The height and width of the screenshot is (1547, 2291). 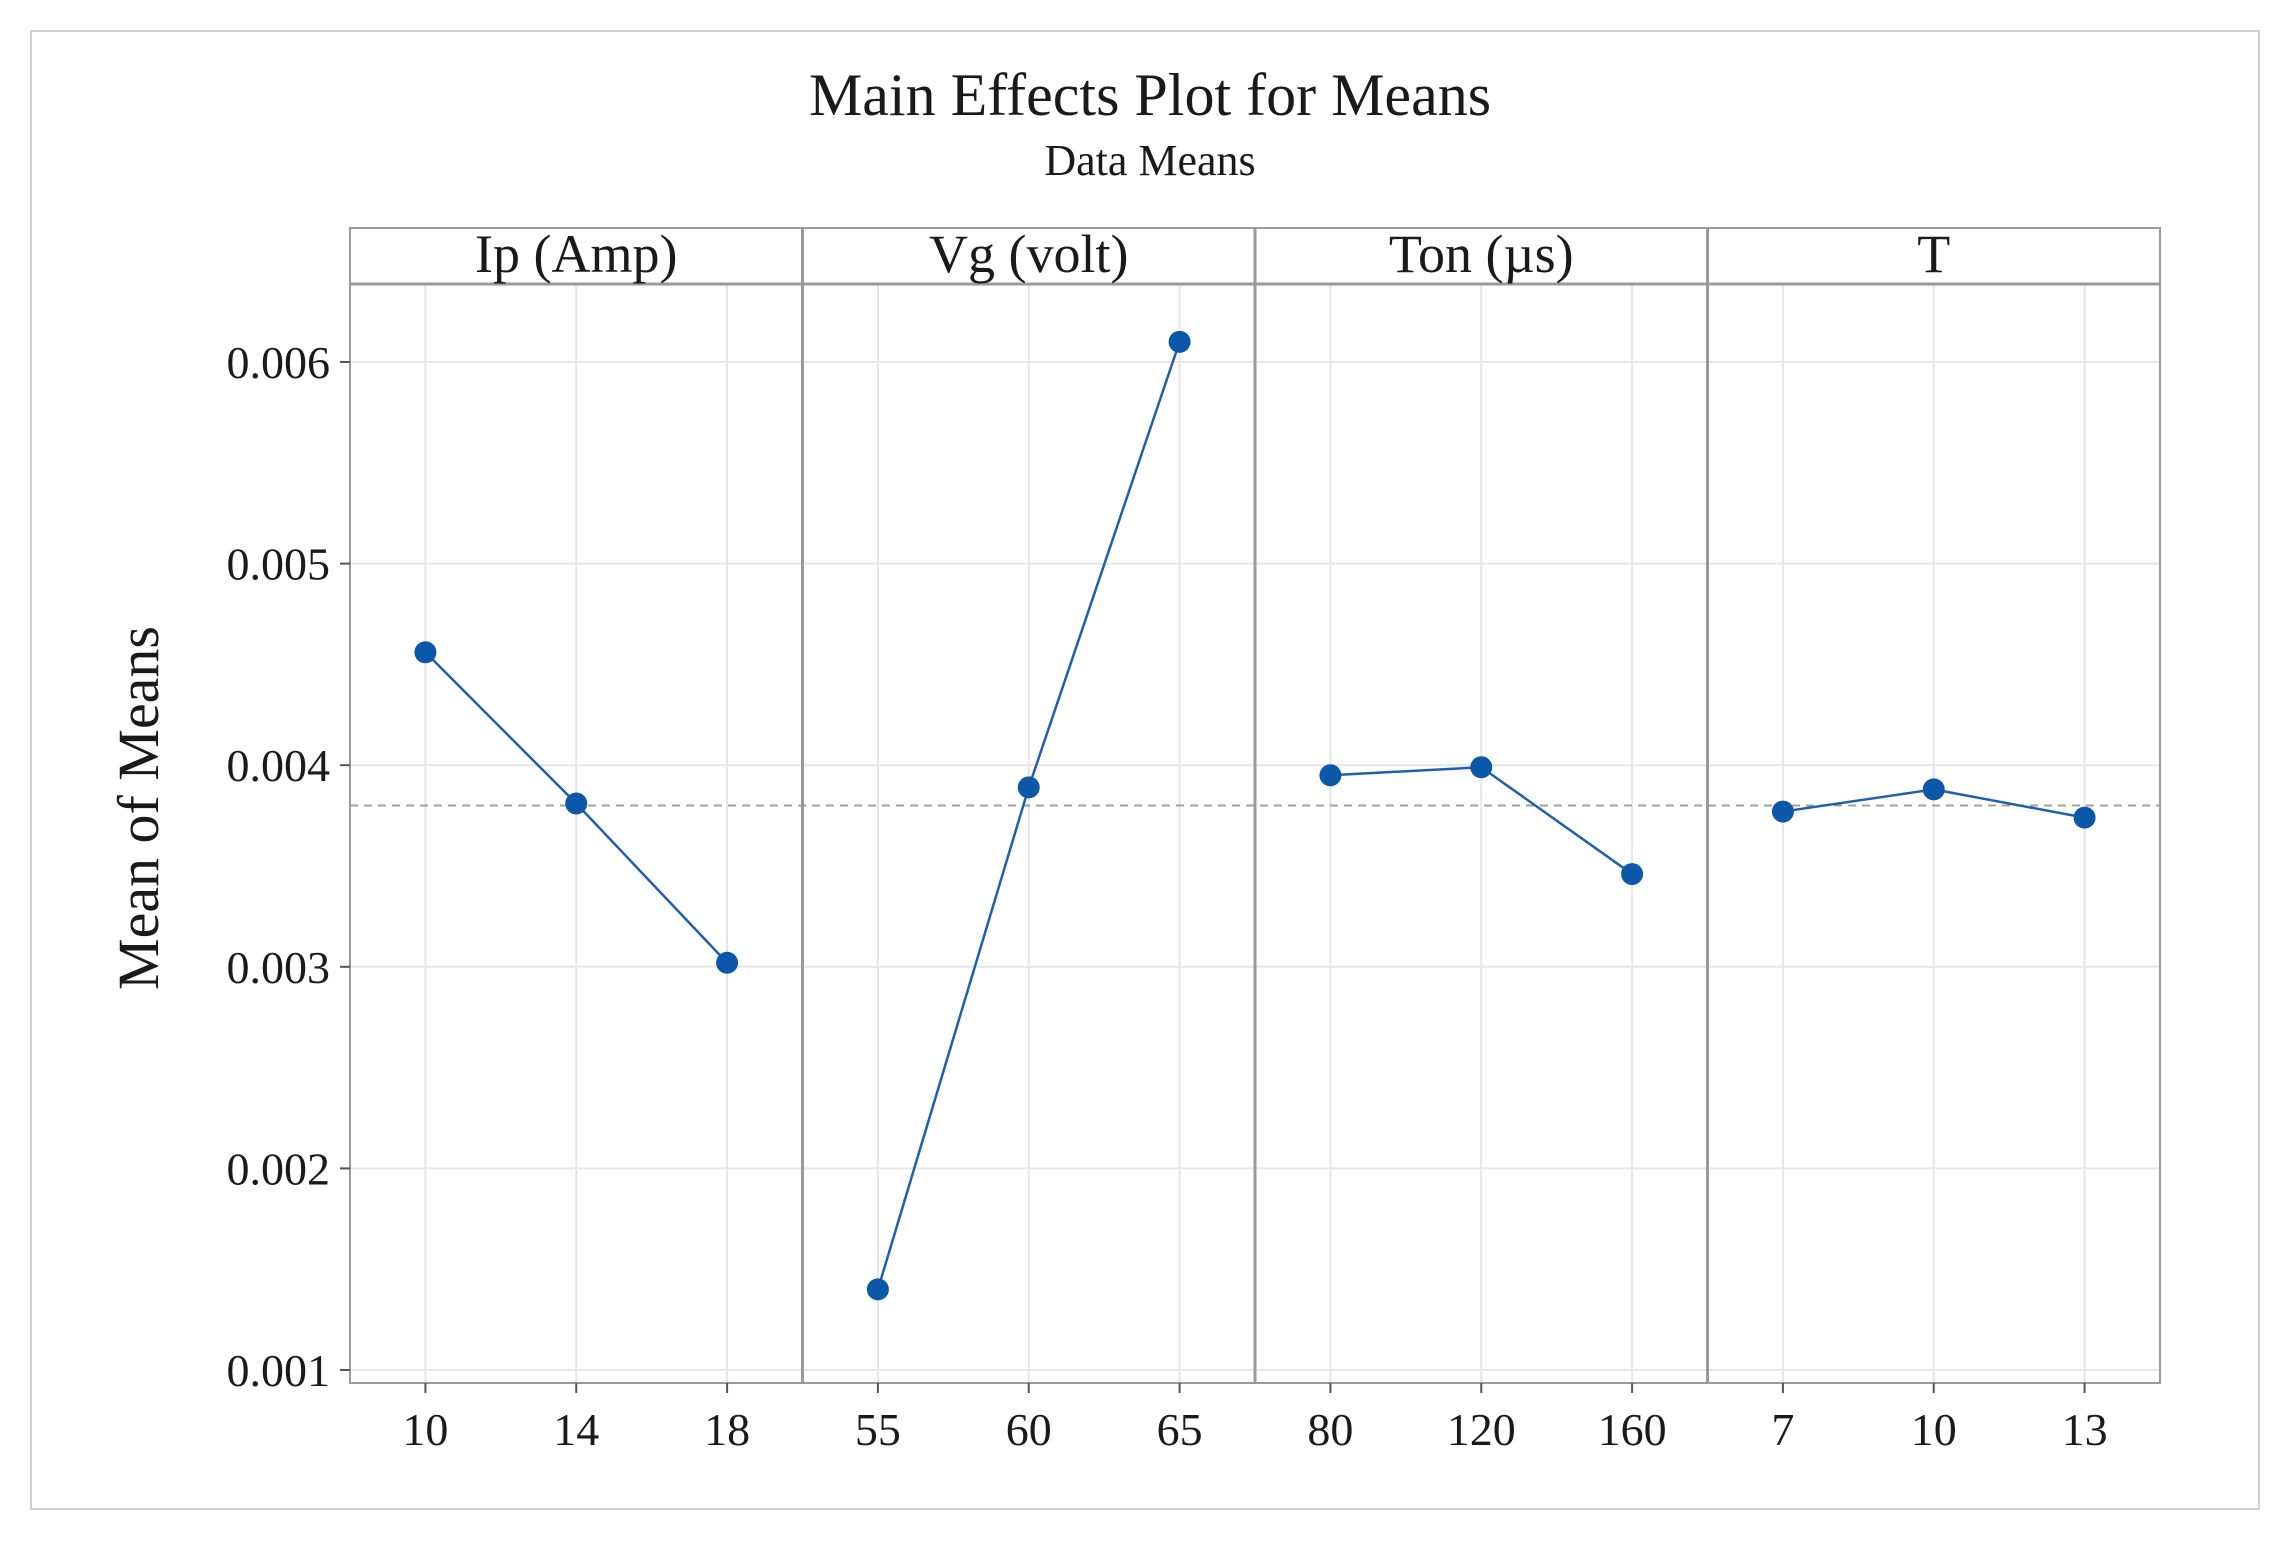 I want to click on x-tick-label: 18, so click(x=727, y=1429).